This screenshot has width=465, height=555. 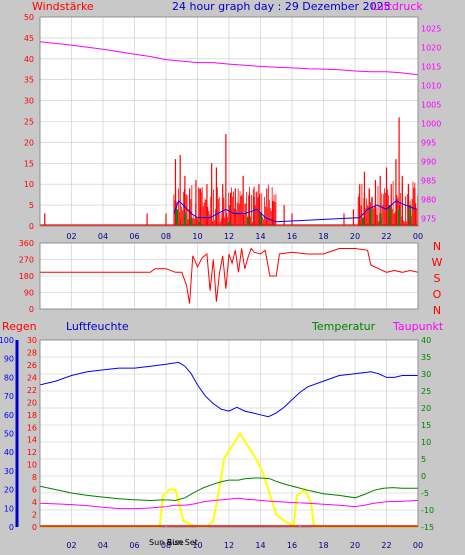 What do you see at coordinates (260, 545) in the screenshot?
I see `humidity-x-tick: 14` at bounding box center [260, 545].